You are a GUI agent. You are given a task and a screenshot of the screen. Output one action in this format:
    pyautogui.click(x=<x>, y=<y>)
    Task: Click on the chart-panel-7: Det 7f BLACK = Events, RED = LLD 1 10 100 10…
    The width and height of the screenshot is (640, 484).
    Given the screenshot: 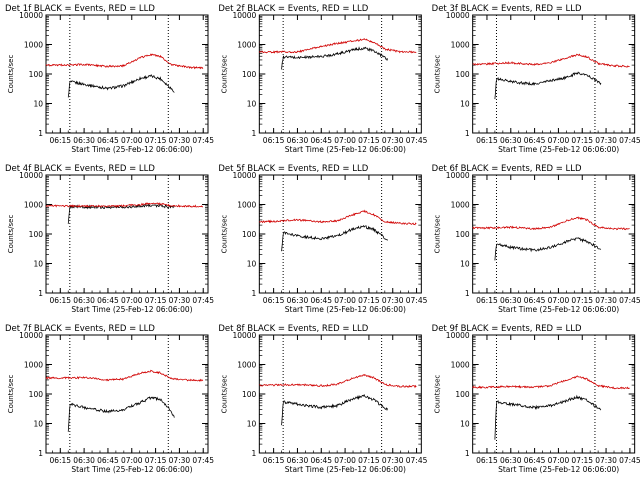 What is the action you would take?
    pyautogui.click(x=109, y=399)
    